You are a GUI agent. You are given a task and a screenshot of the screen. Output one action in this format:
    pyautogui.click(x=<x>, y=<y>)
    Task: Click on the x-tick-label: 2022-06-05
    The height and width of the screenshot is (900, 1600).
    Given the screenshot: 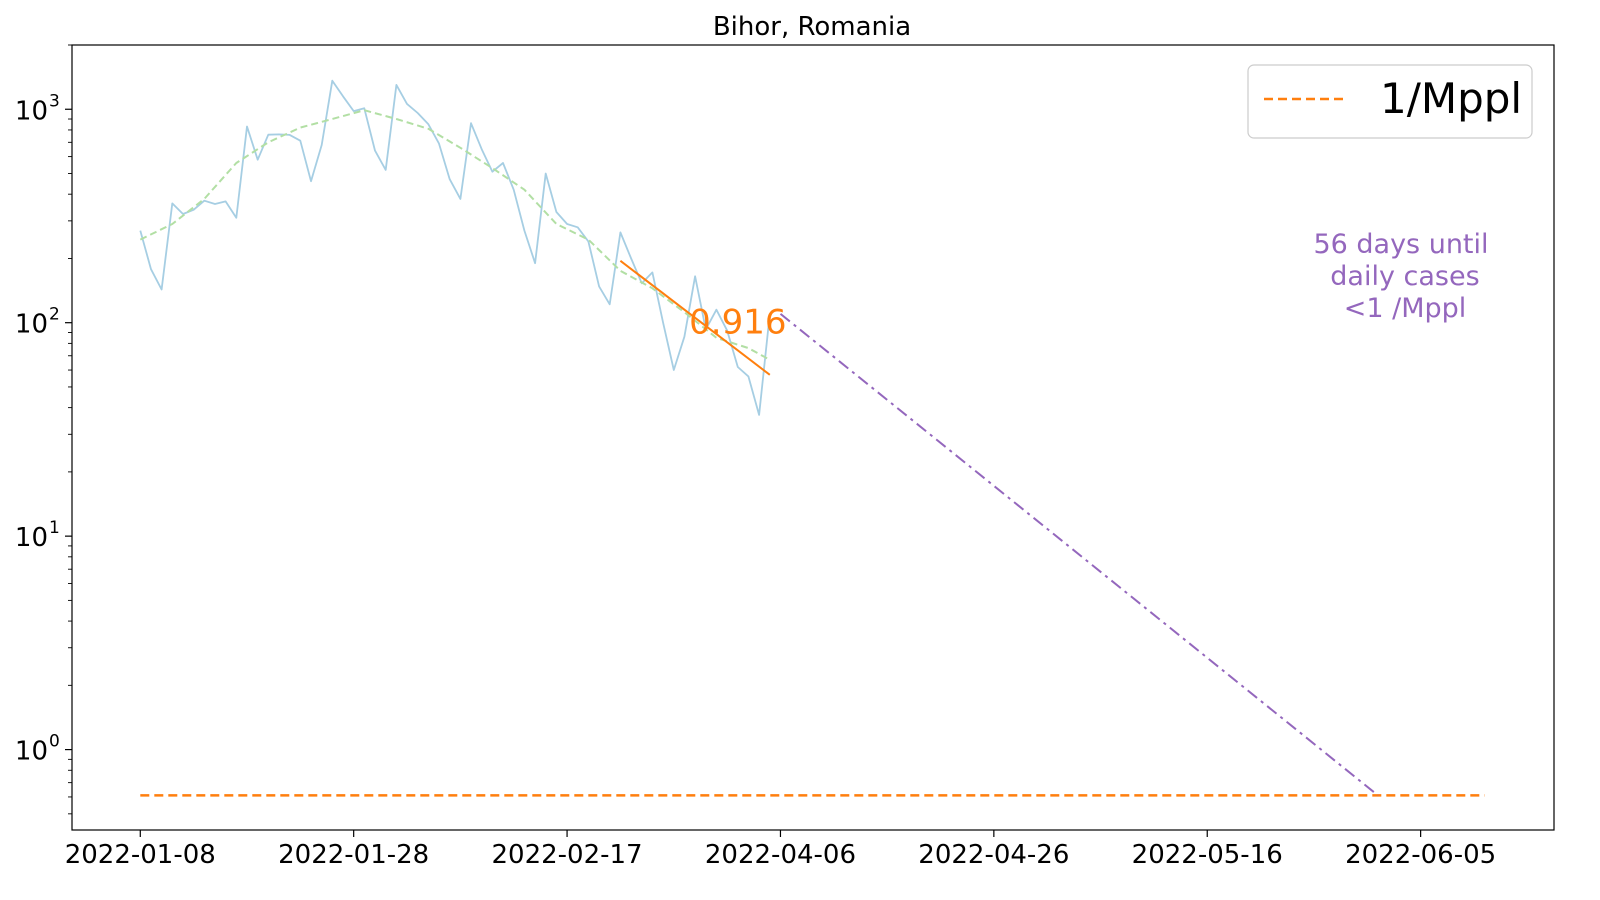 What is the action you would take?
    pyautogui.click(x=1420, y=855)
    